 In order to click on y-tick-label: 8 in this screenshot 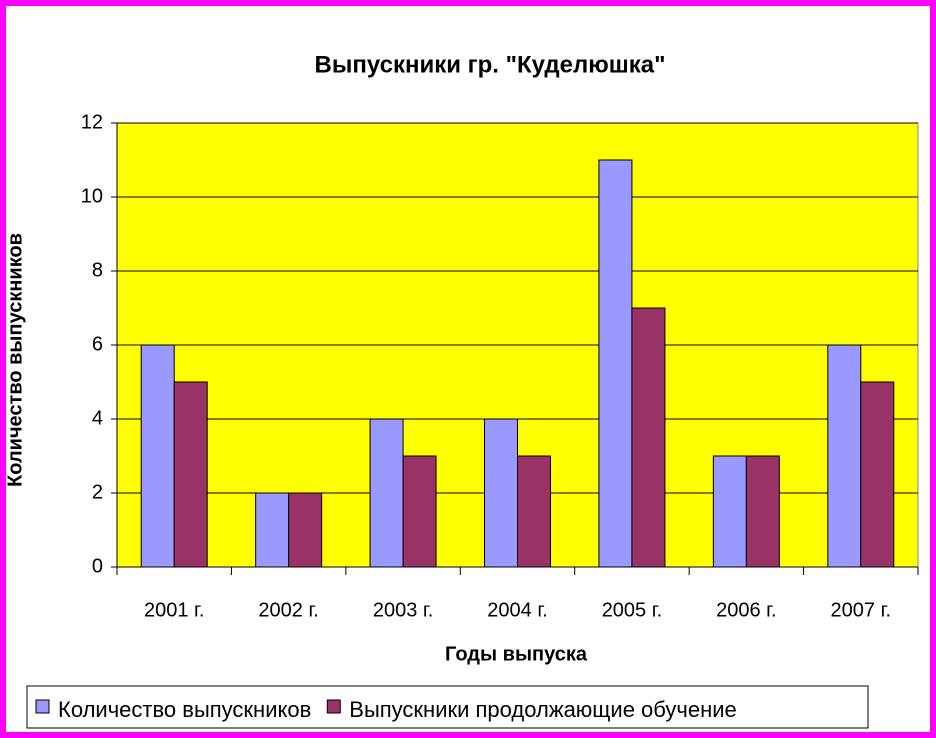, I will do `click(97, 270)`.